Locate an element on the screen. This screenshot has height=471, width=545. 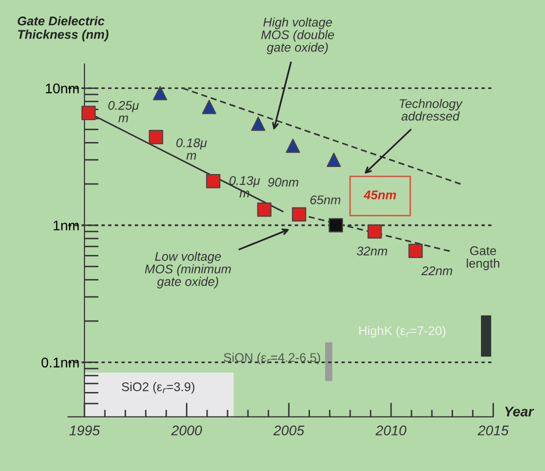
x-tick-label: 2000 is located at coordinates (186, 431).